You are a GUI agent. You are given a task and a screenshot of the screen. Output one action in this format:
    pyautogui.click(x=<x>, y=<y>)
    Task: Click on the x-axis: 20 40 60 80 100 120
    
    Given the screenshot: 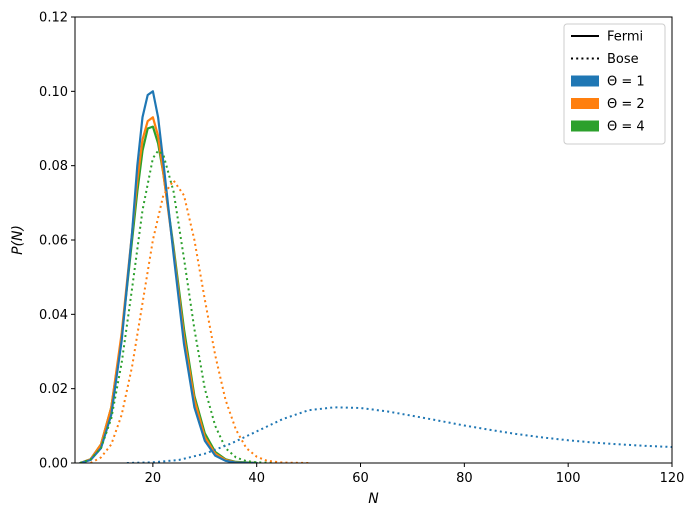 What is the action you would take?
    pyautogui.click(x=415, y=474)
    